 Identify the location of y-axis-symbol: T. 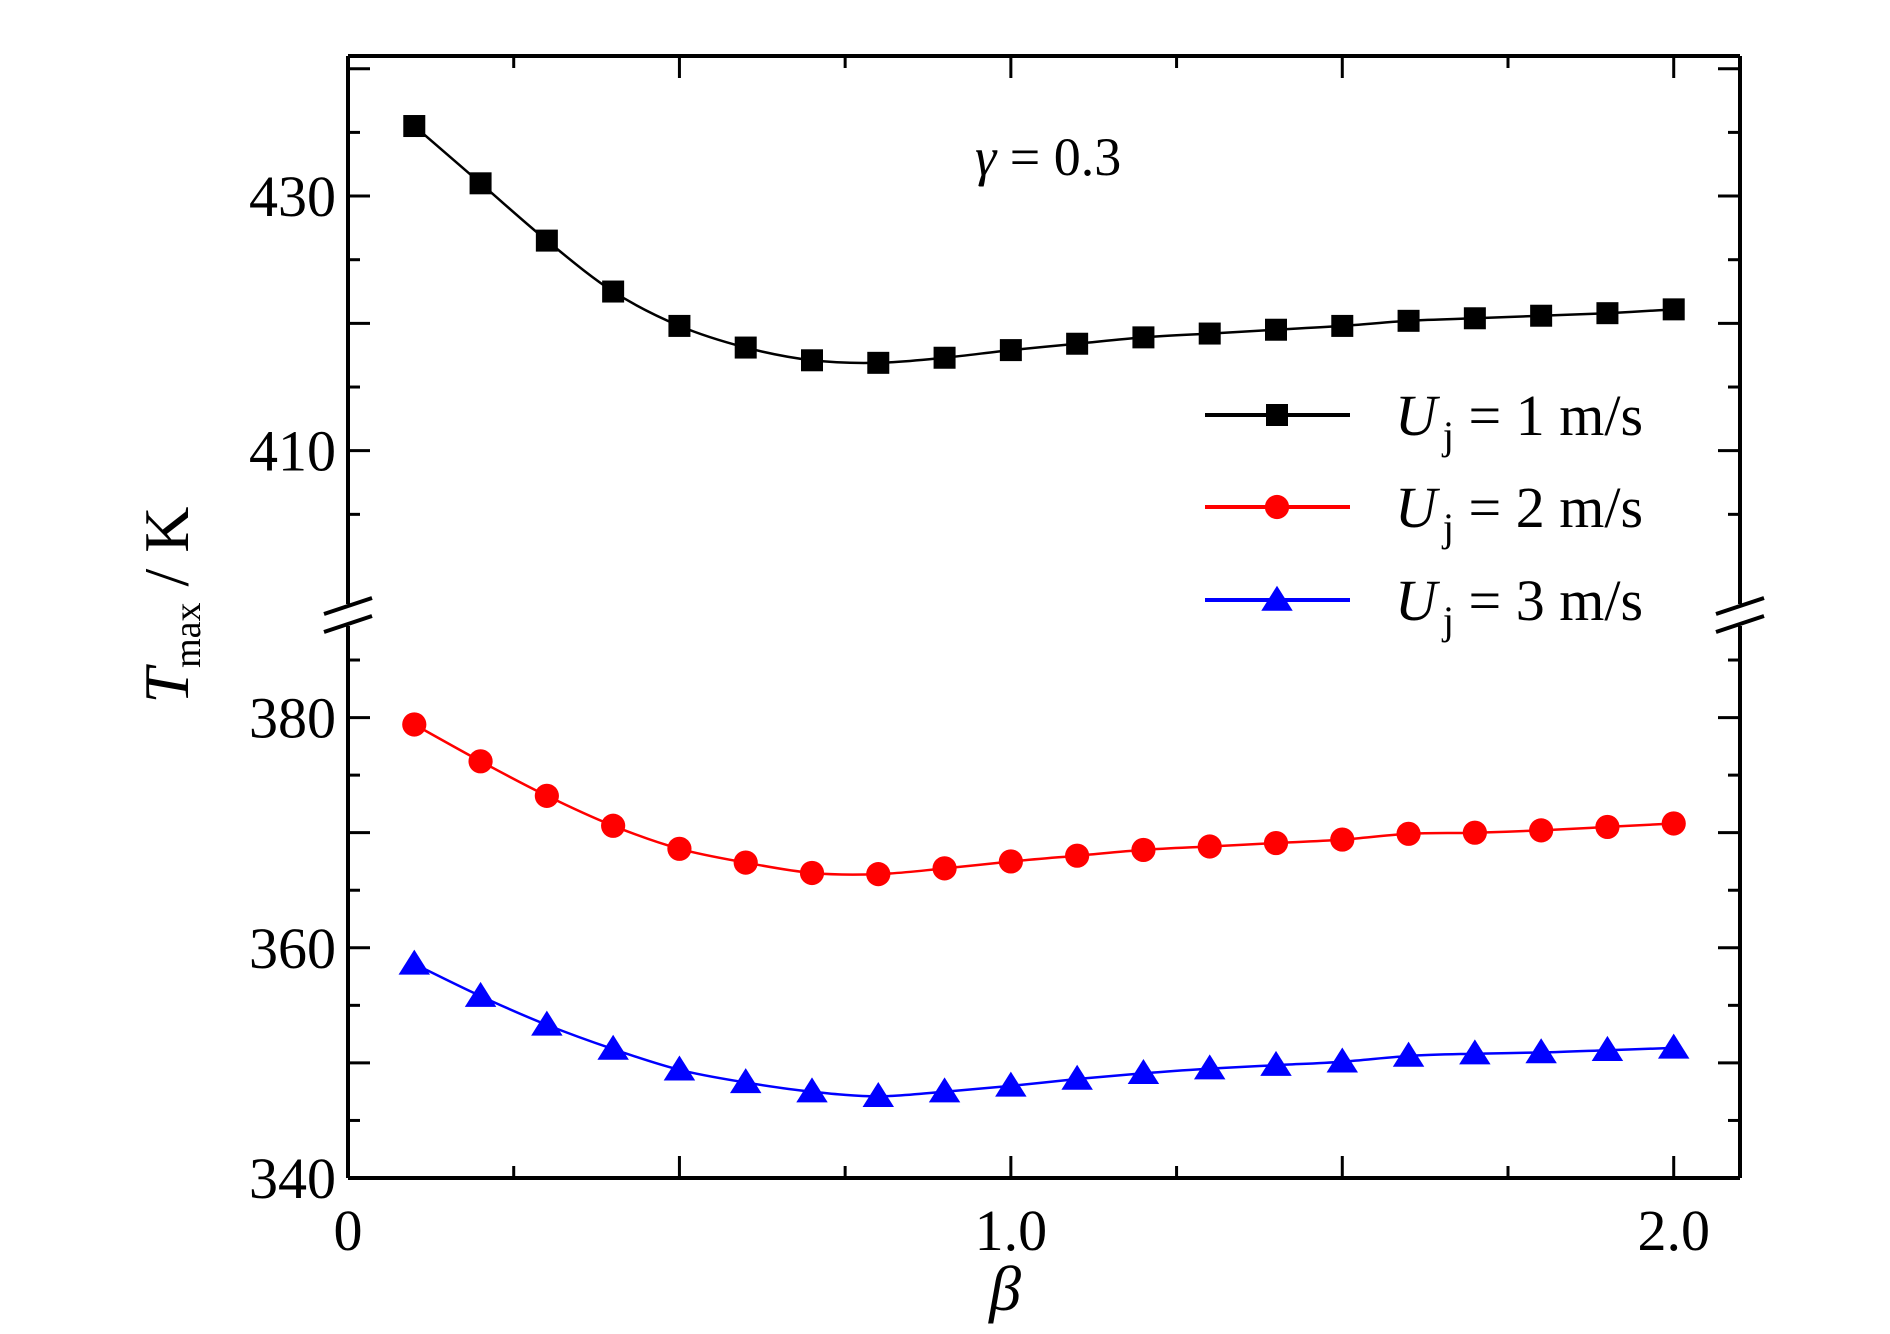
(166, 684).